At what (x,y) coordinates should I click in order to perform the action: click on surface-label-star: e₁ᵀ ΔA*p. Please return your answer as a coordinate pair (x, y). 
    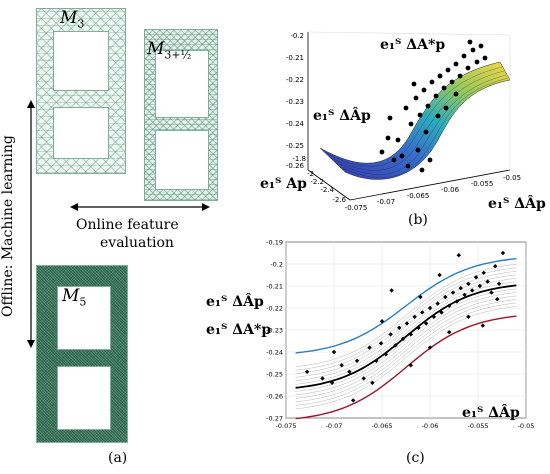
    Looking at the image, I should click on (413, 45).